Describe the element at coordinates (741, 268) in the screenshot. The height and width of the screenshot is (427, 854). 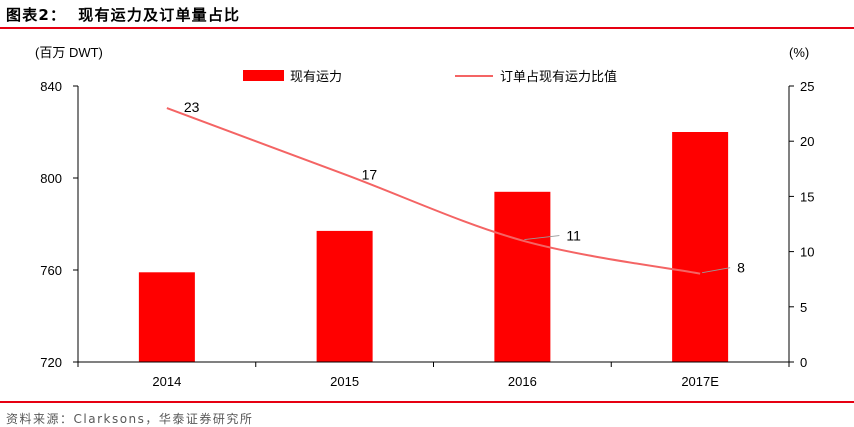
I see `data-label-2017E: 8` at that location.